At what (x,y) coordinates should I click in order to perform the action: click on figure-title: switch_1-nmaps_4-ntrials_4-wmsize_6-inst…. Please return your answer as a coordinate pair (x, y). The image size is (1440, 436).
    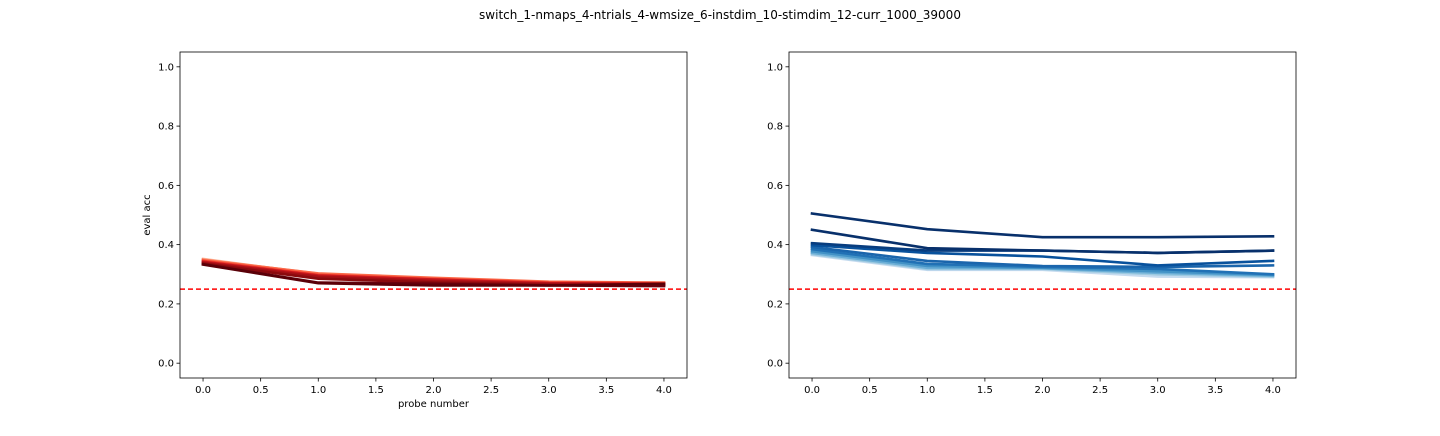
    Looking at the image, I should click on (720, 15).